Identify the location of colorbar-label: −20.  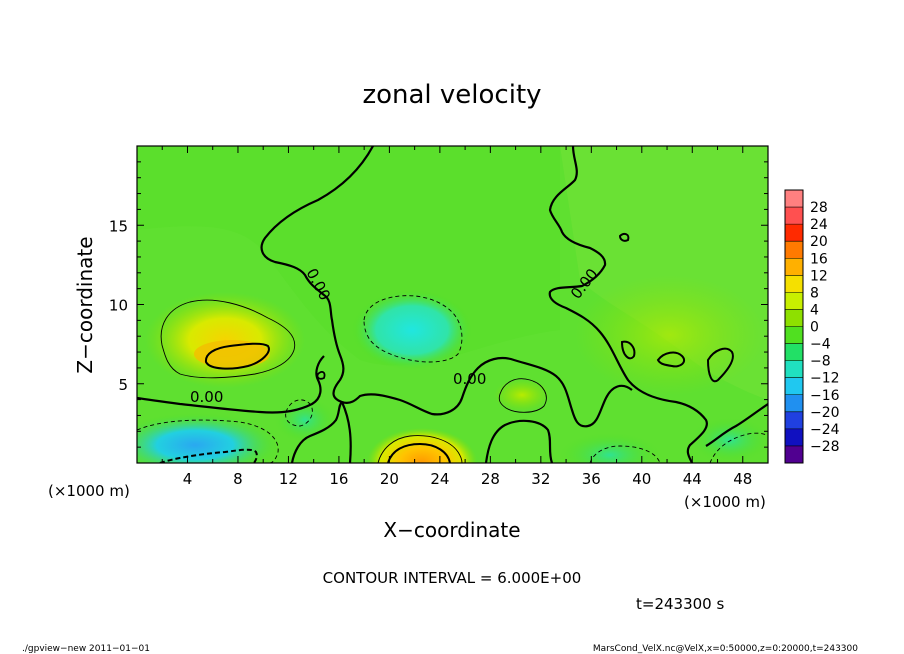
(825, 413).